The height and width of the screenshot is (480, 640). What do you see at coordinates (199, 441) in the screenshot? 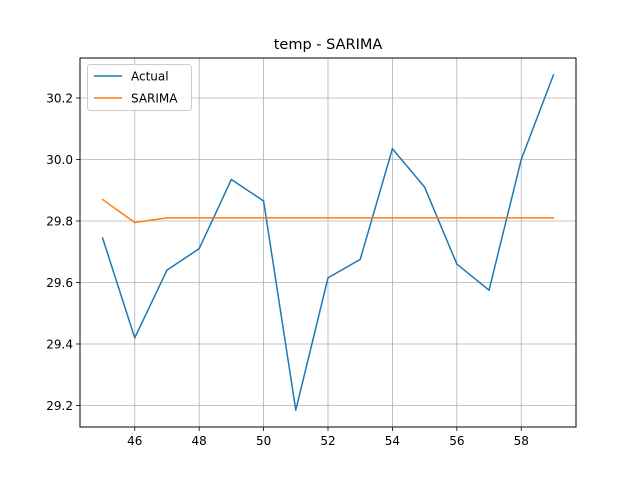
I see `x-tick-label: 48` at bounding box center [199, 441].